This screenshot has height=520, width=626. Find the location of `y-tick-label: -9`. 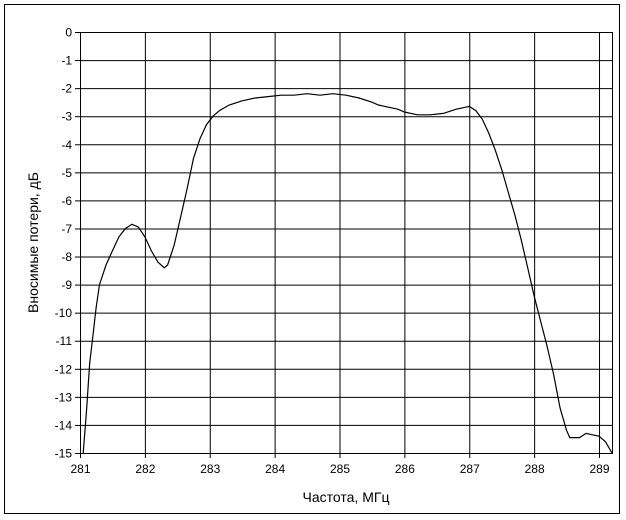

y-tick-label: -9 is located at coordinates (66, 285).